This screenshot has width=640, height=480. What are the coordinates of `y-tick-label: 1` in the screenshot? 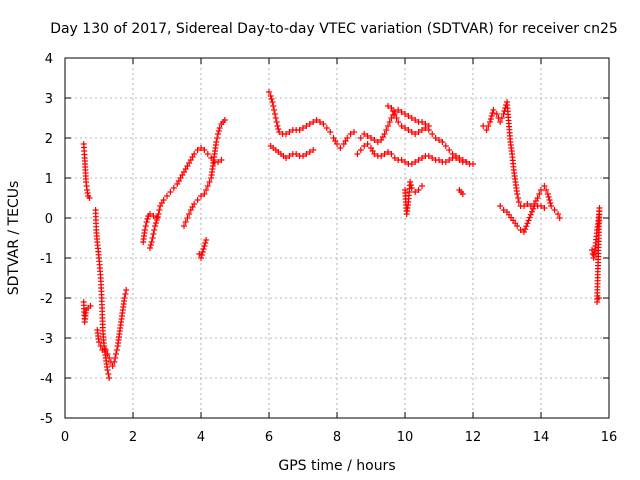 It's located at (49, 179).